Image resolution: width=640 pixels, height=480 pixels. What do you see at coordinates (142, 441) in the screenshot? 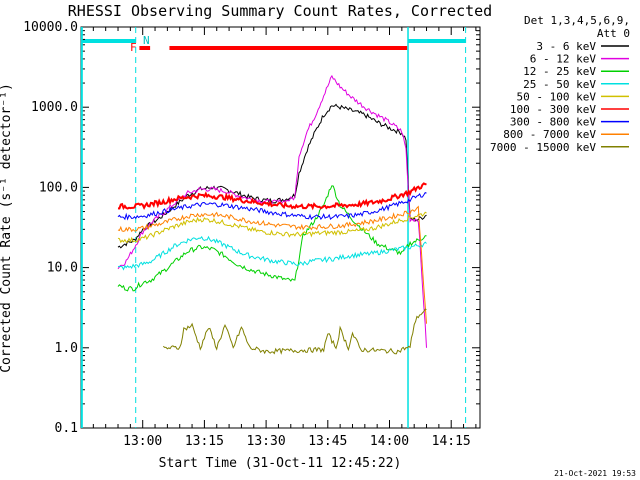
I see `x-tick-label: 13:00` at bounding box center [142, 441].